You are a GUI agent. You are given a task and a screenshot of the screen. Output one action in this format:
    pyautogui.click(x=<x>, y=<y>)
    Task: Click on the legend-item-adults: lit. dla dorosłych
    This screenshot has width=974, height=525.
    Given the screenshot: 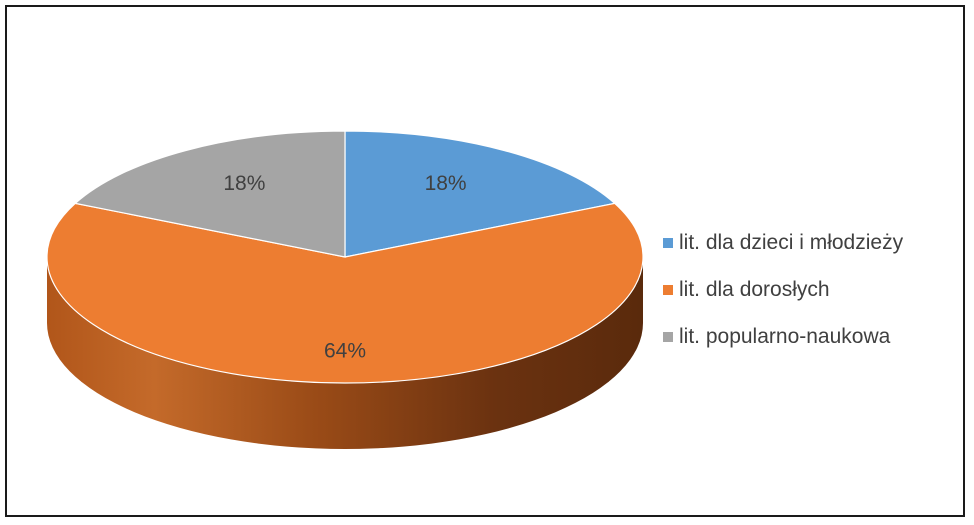 What is the action you would take?
    pyautogui.click(x=783, y=289)
    